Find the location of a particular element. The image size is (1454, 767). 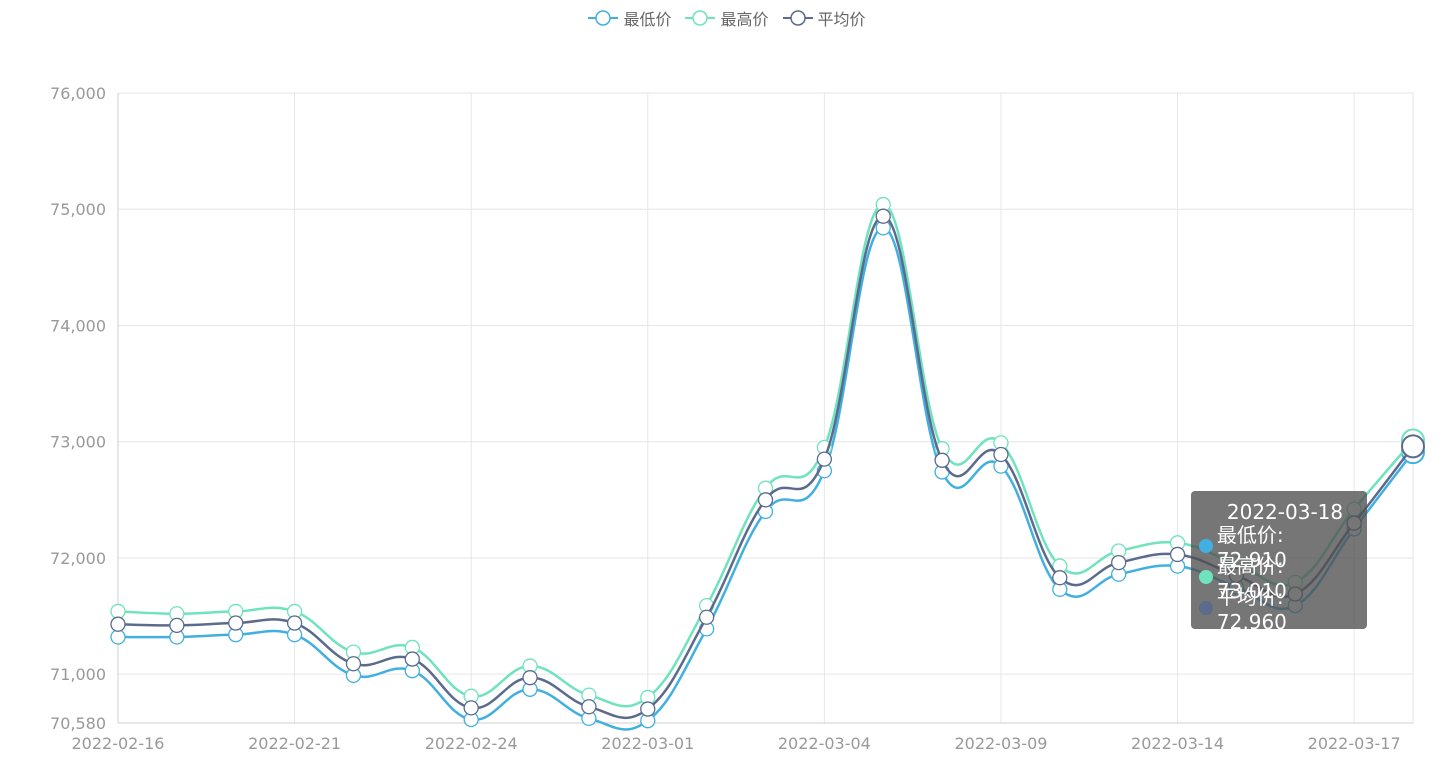

x-tick-label: 2022-02-24 is located at coordinates (471, 743).